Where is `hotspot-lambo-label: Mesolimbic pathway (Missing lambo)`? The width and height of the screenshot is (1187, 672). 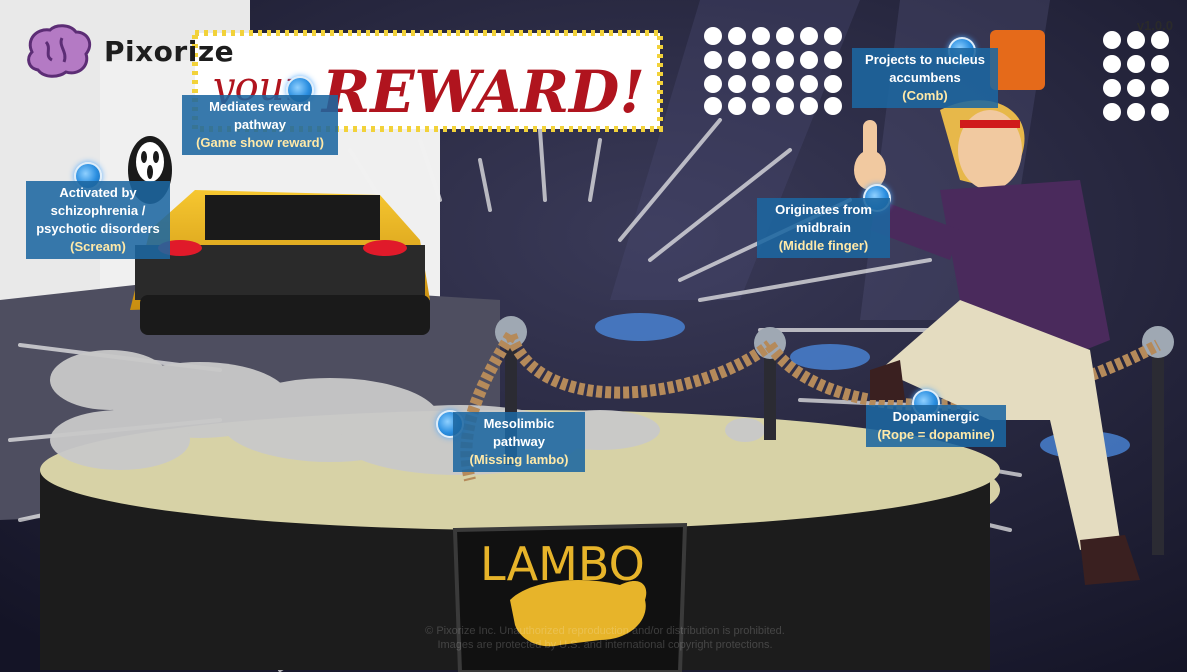 hotspot-lambo-label: Mesolimbic pathway (Missing lambo) is located at coordinates (519, 442).